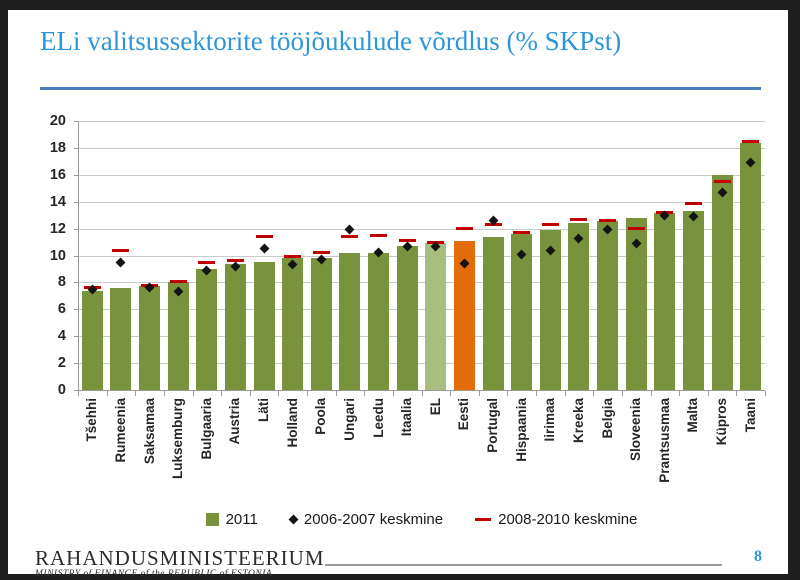  Describe the element at coordinates (120, 262) in the screenshot. I see `diamond-marker-Rumeenia` at that location.